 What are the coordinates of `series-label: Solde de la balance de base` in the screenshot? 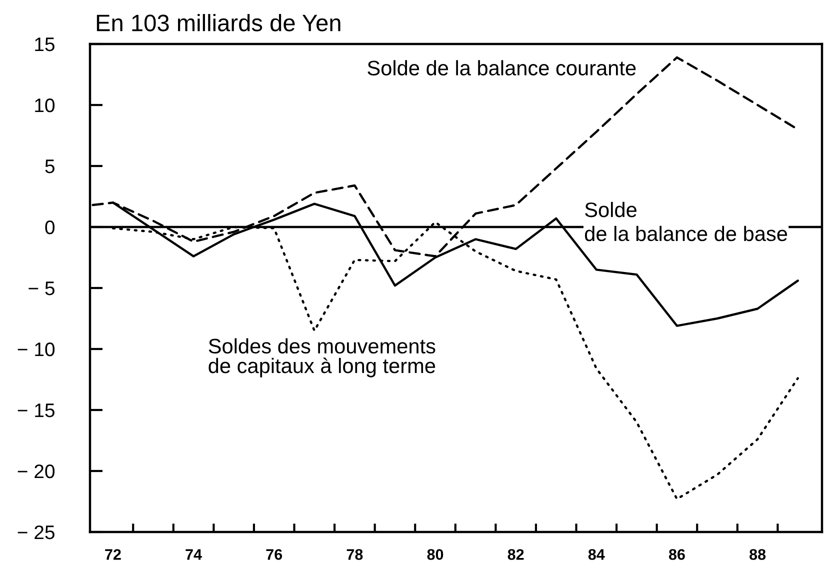 It's located at (686, 222).